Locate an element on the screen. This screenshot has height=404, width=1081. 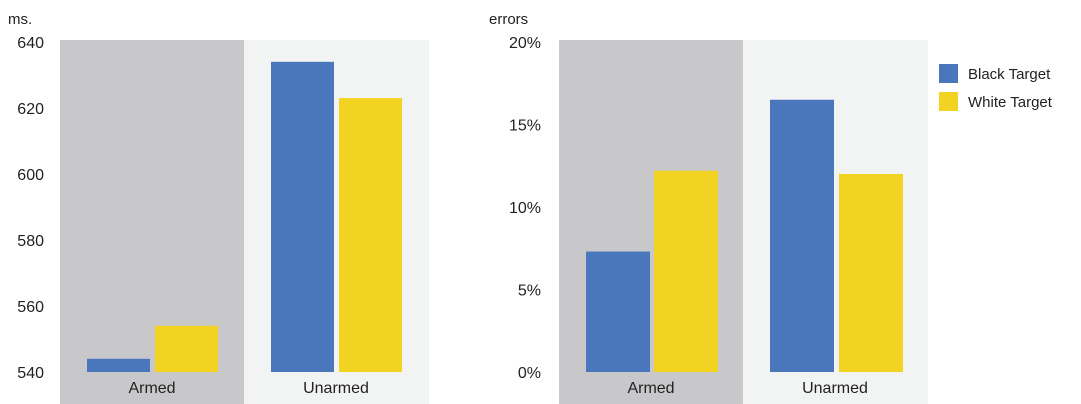
y-axis-ticks: 0% 5% 10% 15% 20% is located at coordinates (525, 208).